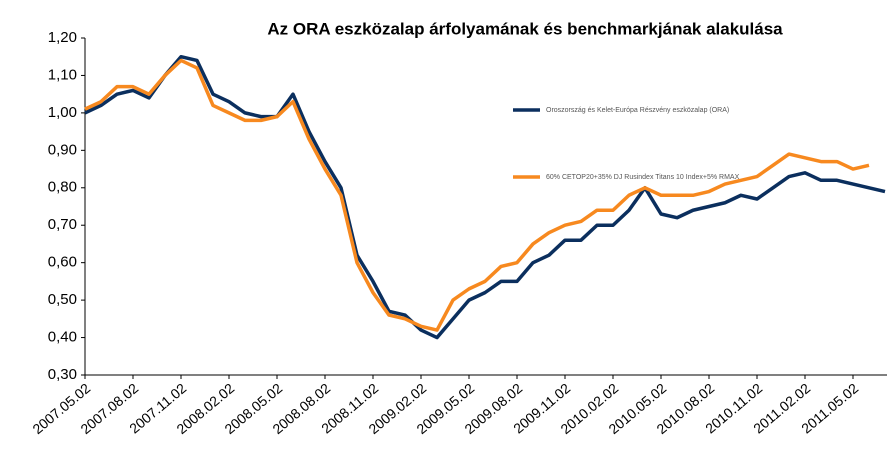 The width and height of the screenshot is (887, 470). What do you see at coordinates (62, 374) in the screenshot?
I see `y-tick-label: 0,30` at bounding box center [62, 374].